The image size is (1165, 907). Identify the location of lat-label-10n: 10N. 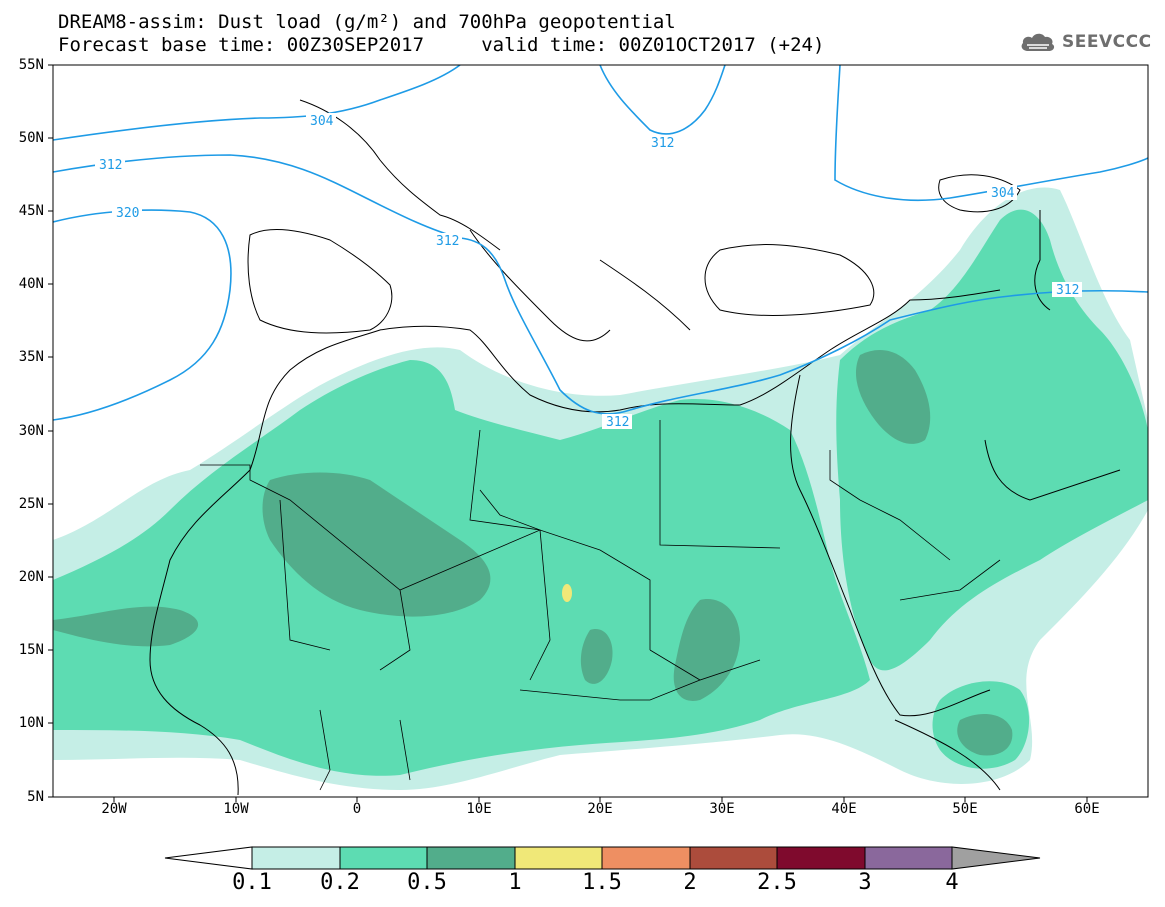
(31, 723).